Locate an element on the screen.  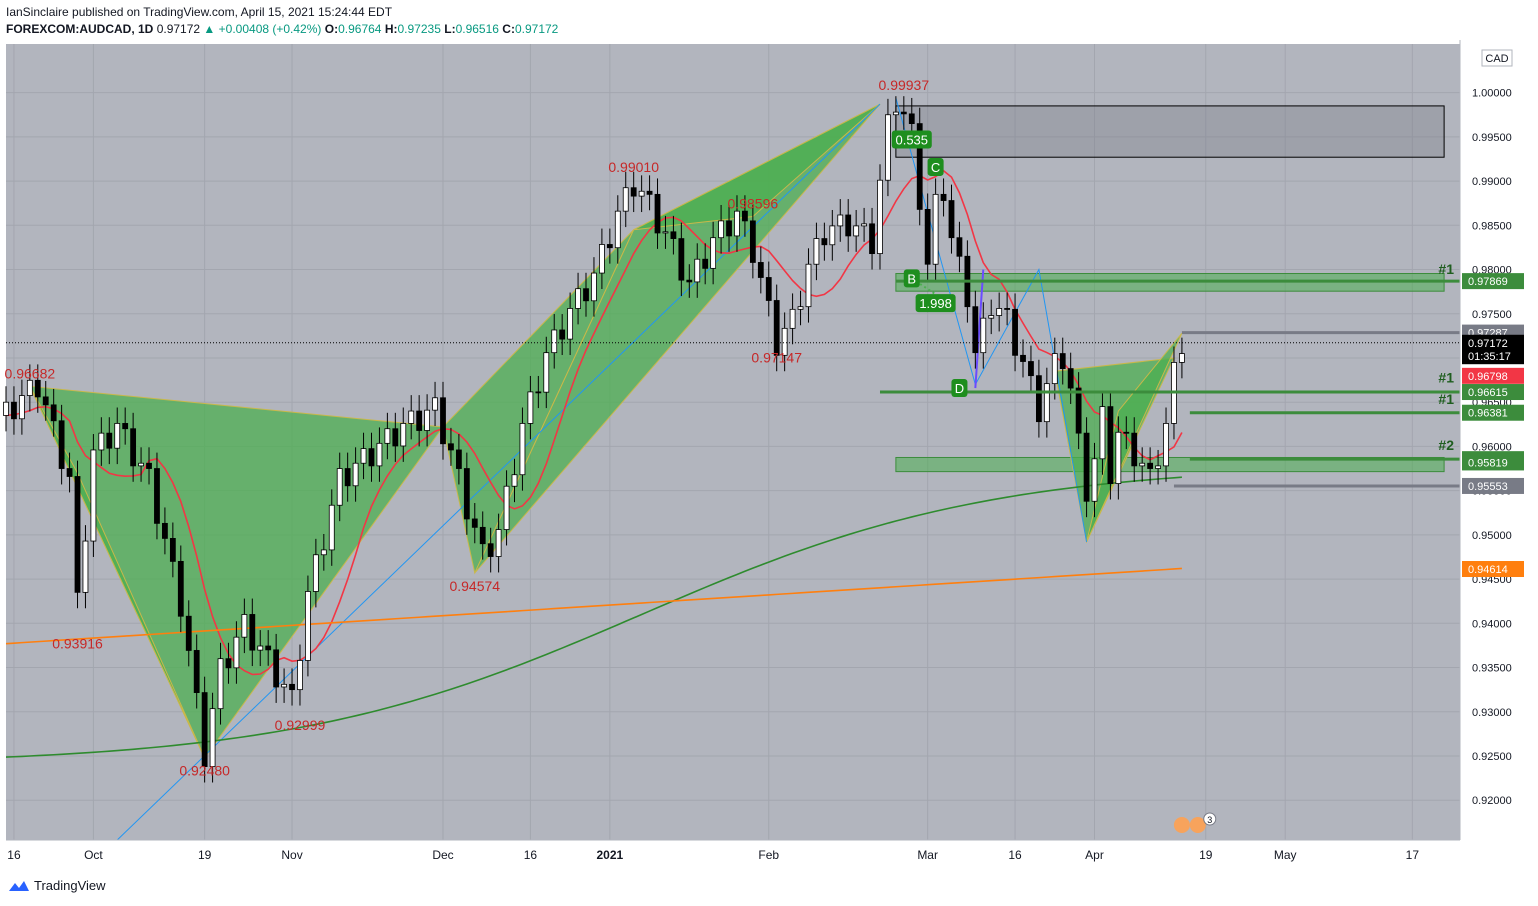
symbol-name: FOREXCOM:AUDCAD, 1D is located at coordinates (80, 29).